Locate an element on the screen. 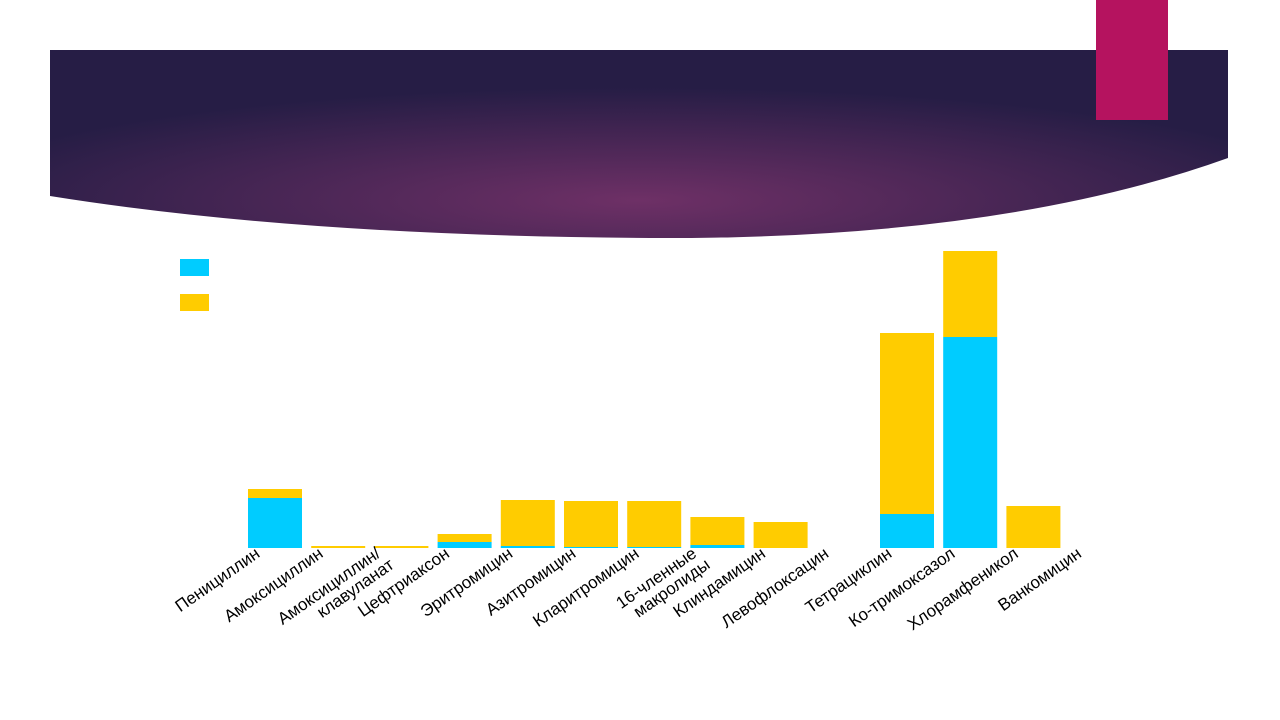  x-tick-label: Левофлоксацин is located at coordinates (775, 588).